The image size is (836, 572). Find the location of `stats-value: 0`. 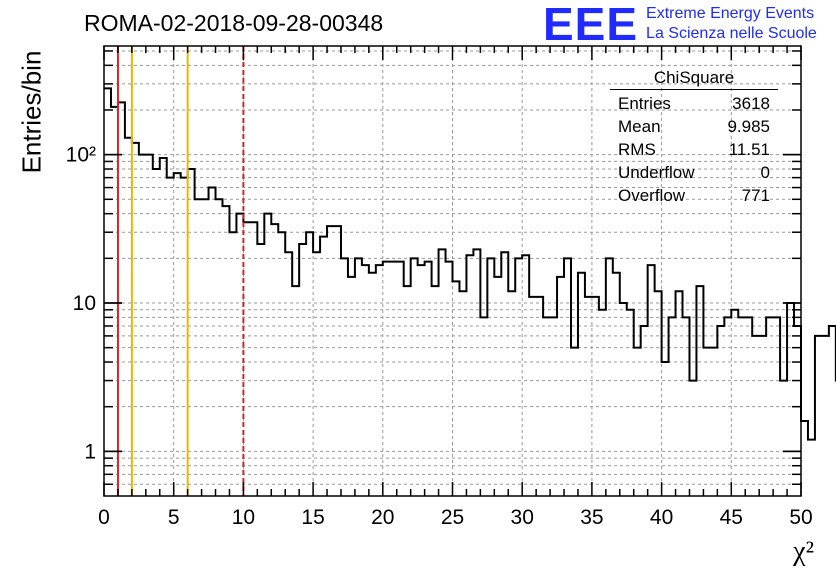

stats-value: 0 is located at coordinates (765, 172).